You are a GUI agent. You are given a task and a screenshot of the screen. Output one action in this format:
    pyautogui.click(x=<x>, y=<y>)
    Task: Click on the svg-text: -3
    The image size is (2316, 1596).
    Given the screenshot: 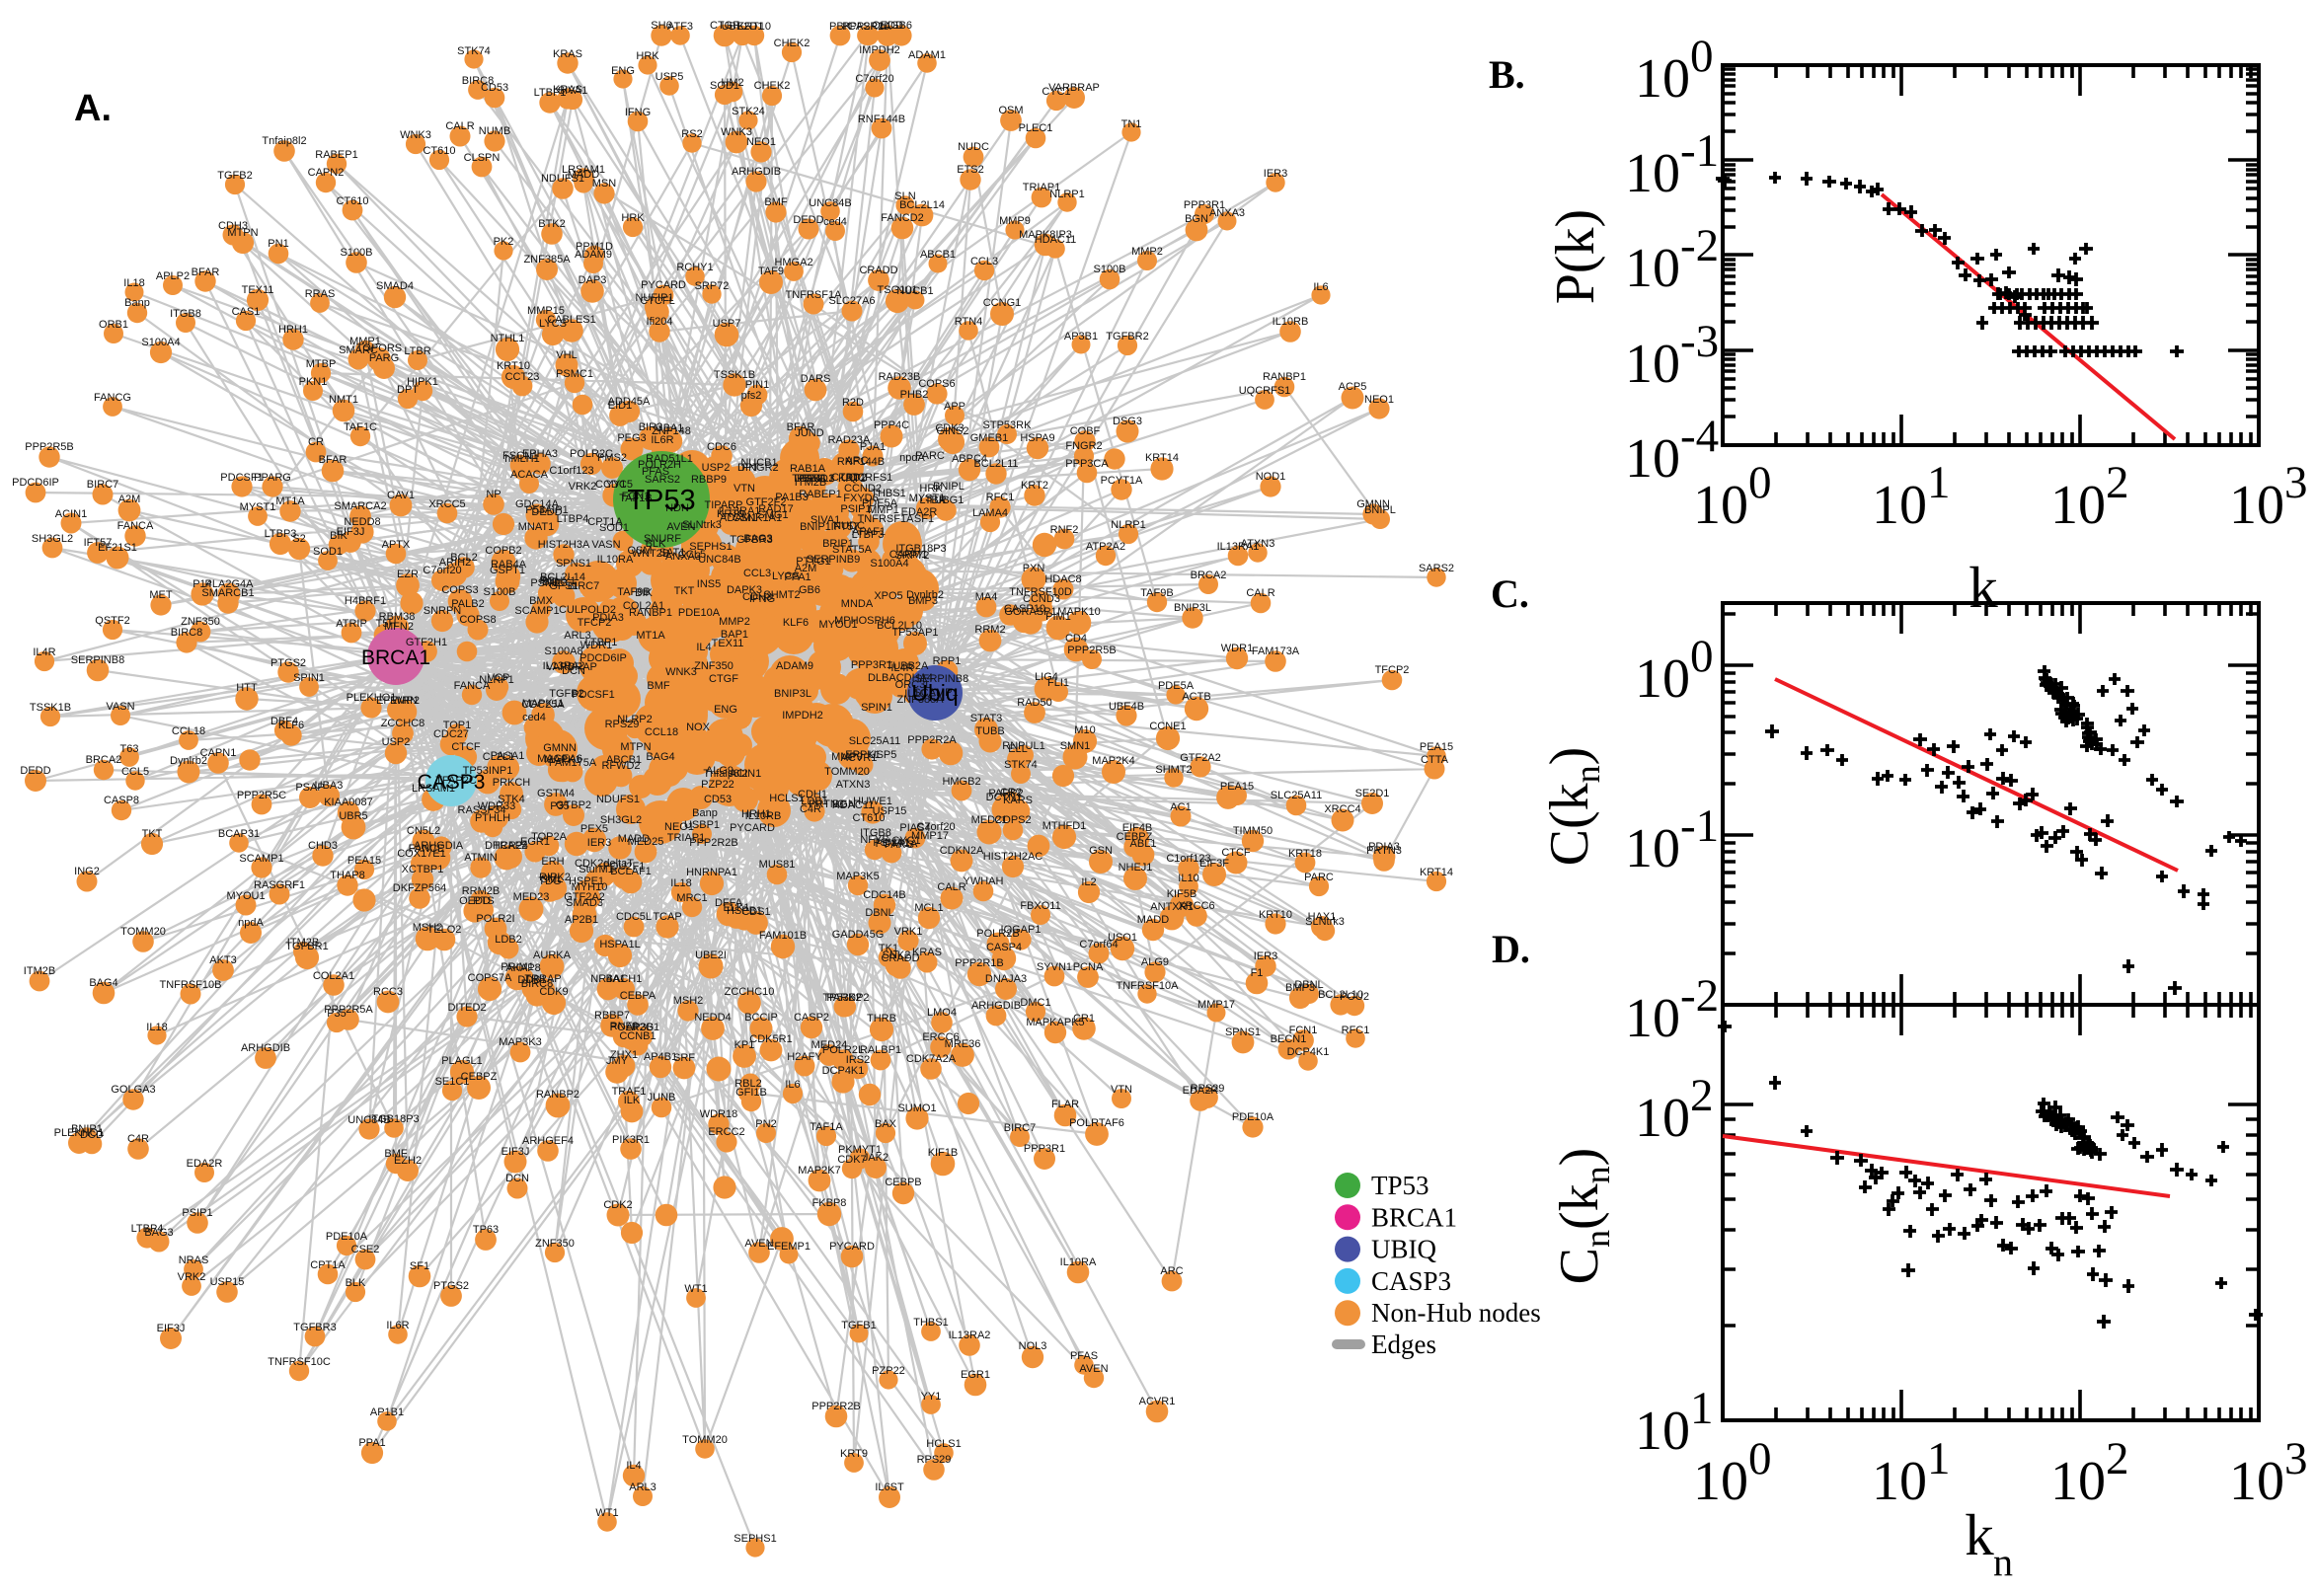 What is the action you would take?
    pyautogui.click(x=1699, y=341)
    